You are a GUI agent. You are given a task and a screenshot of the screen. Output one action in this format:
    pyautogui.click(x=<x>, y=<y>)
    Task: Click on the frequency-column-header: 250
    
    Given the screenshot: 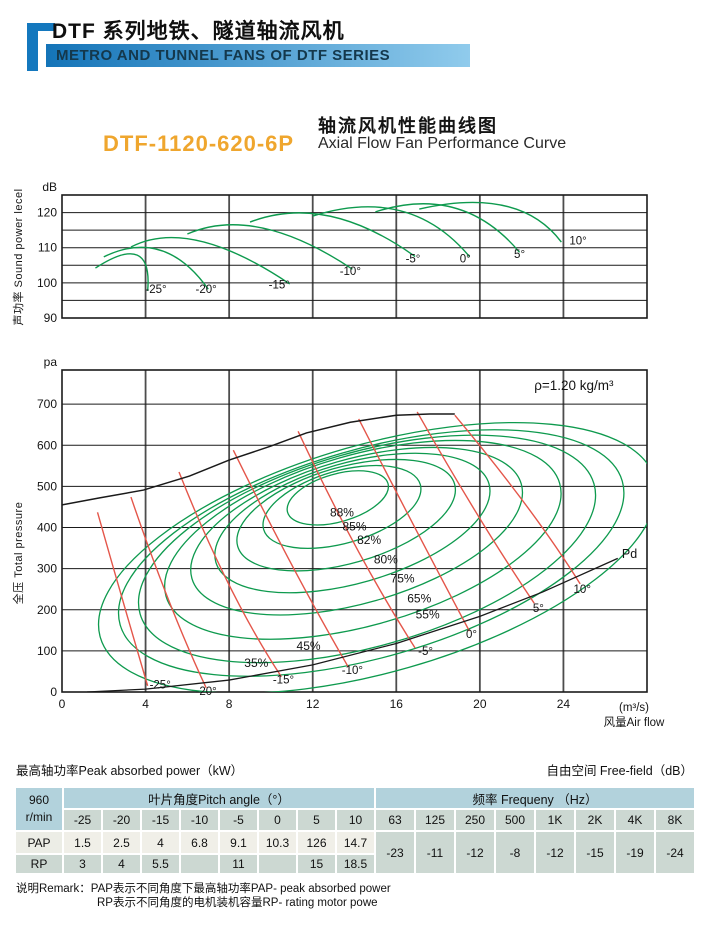 What is the action you would take?
    pyautogui.click(x=475, y=820)
    